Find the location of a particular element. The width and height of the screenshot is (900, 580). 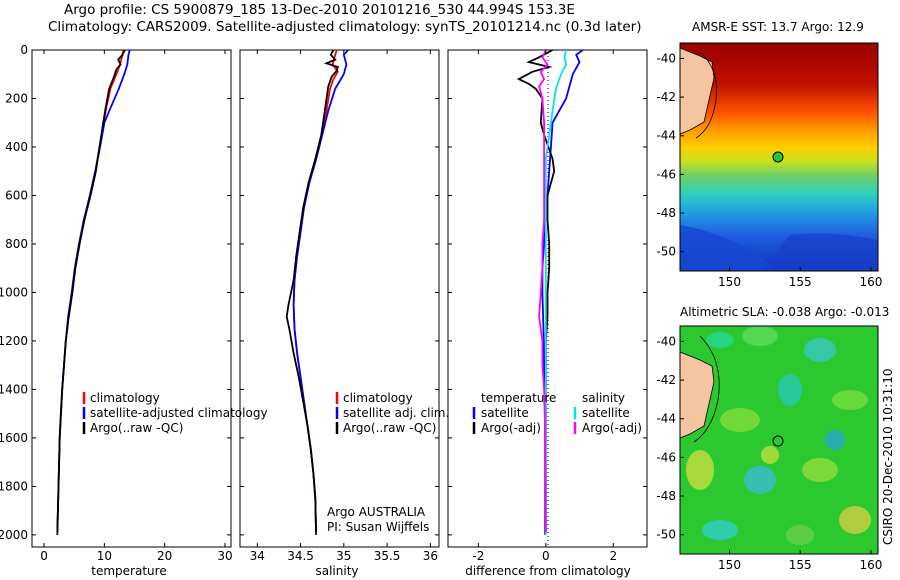

series-line-satellite-adj-clim- is located at coordinates (320, 292).